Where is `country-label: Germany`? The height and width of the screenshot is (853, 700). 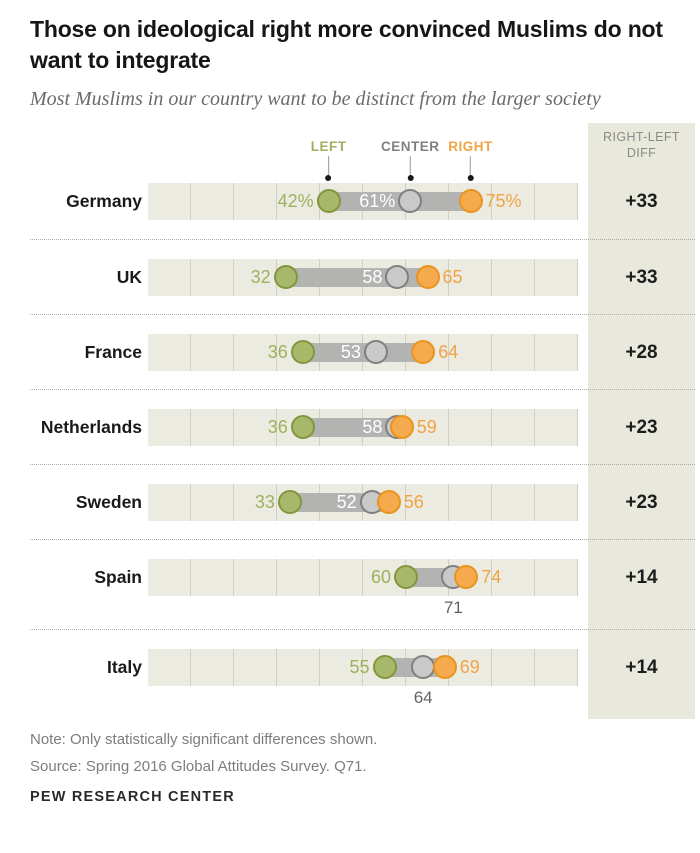
country-label: Germany is located at coordinates (104, 201).